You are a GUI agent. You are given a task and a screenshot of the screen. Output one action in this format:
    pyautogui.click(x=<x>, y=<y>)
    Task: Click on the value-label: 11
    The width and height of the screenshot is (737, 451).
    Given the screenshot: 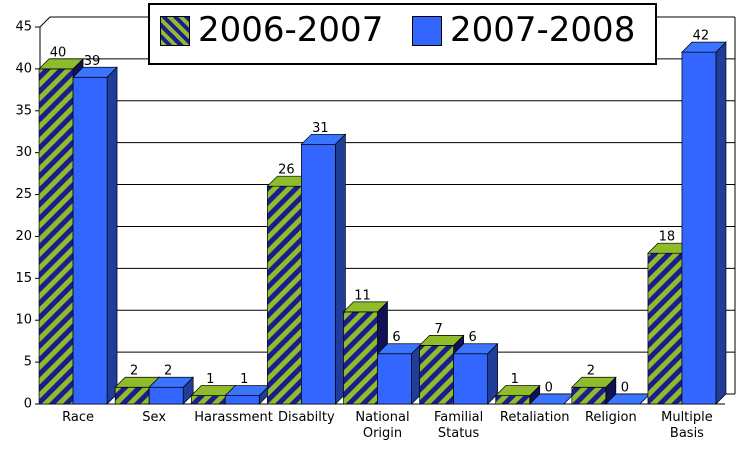 What is the action you would take?
    pyautogui.click(x=362, y=295)
    